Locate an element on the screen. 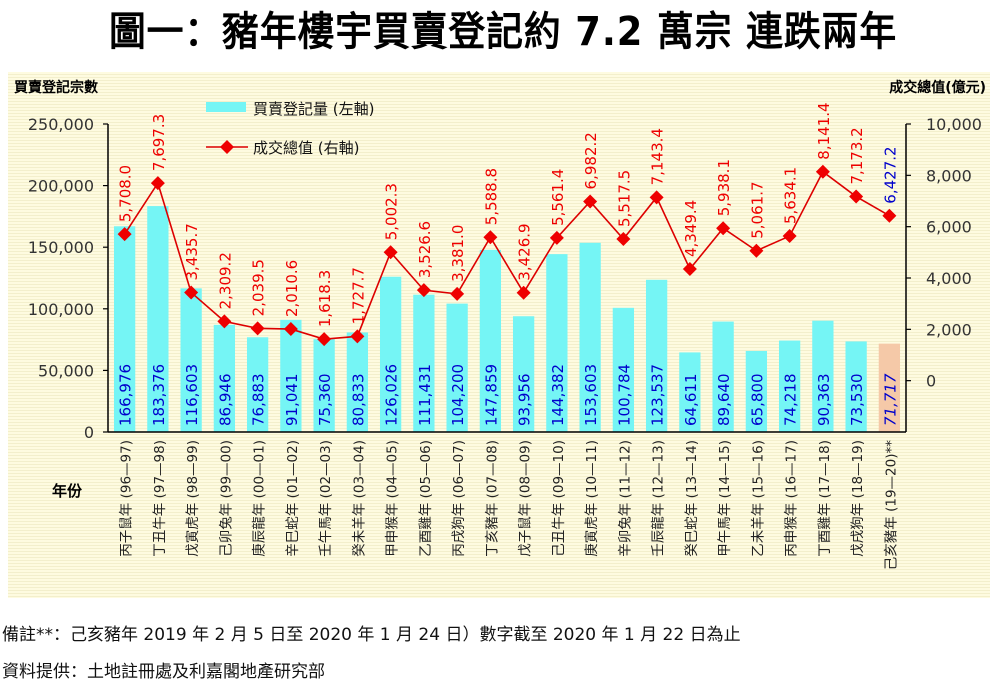  x-tick-label: 己卯兔年 (99—00) is located at coordinates (226, 498).